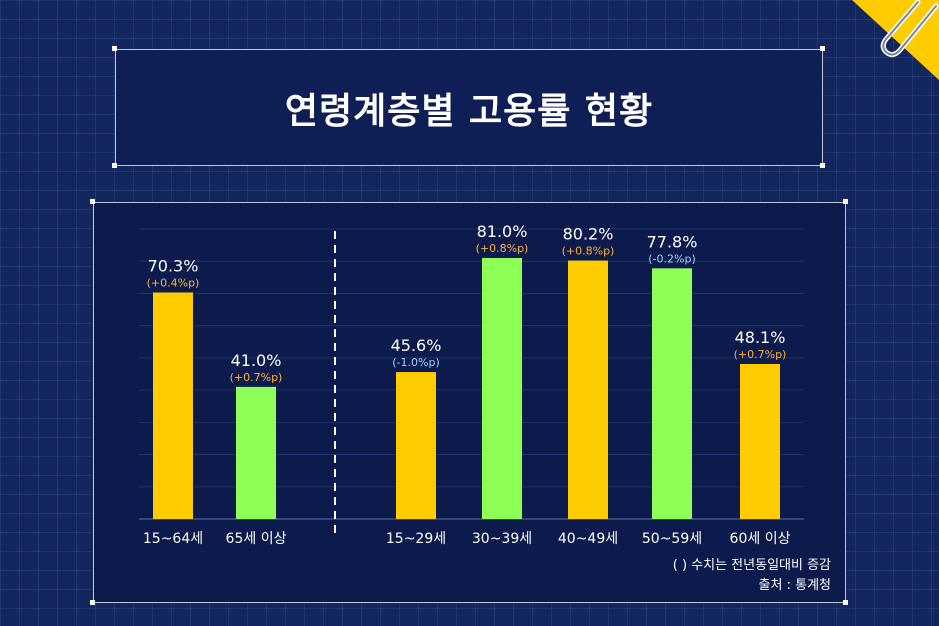 The height and width of the screenshot is (626, 939). What do you see at coordinates (672, 241) in the screenshot?
I see `value-label: 77.8%` at bounding box center [672, 241].